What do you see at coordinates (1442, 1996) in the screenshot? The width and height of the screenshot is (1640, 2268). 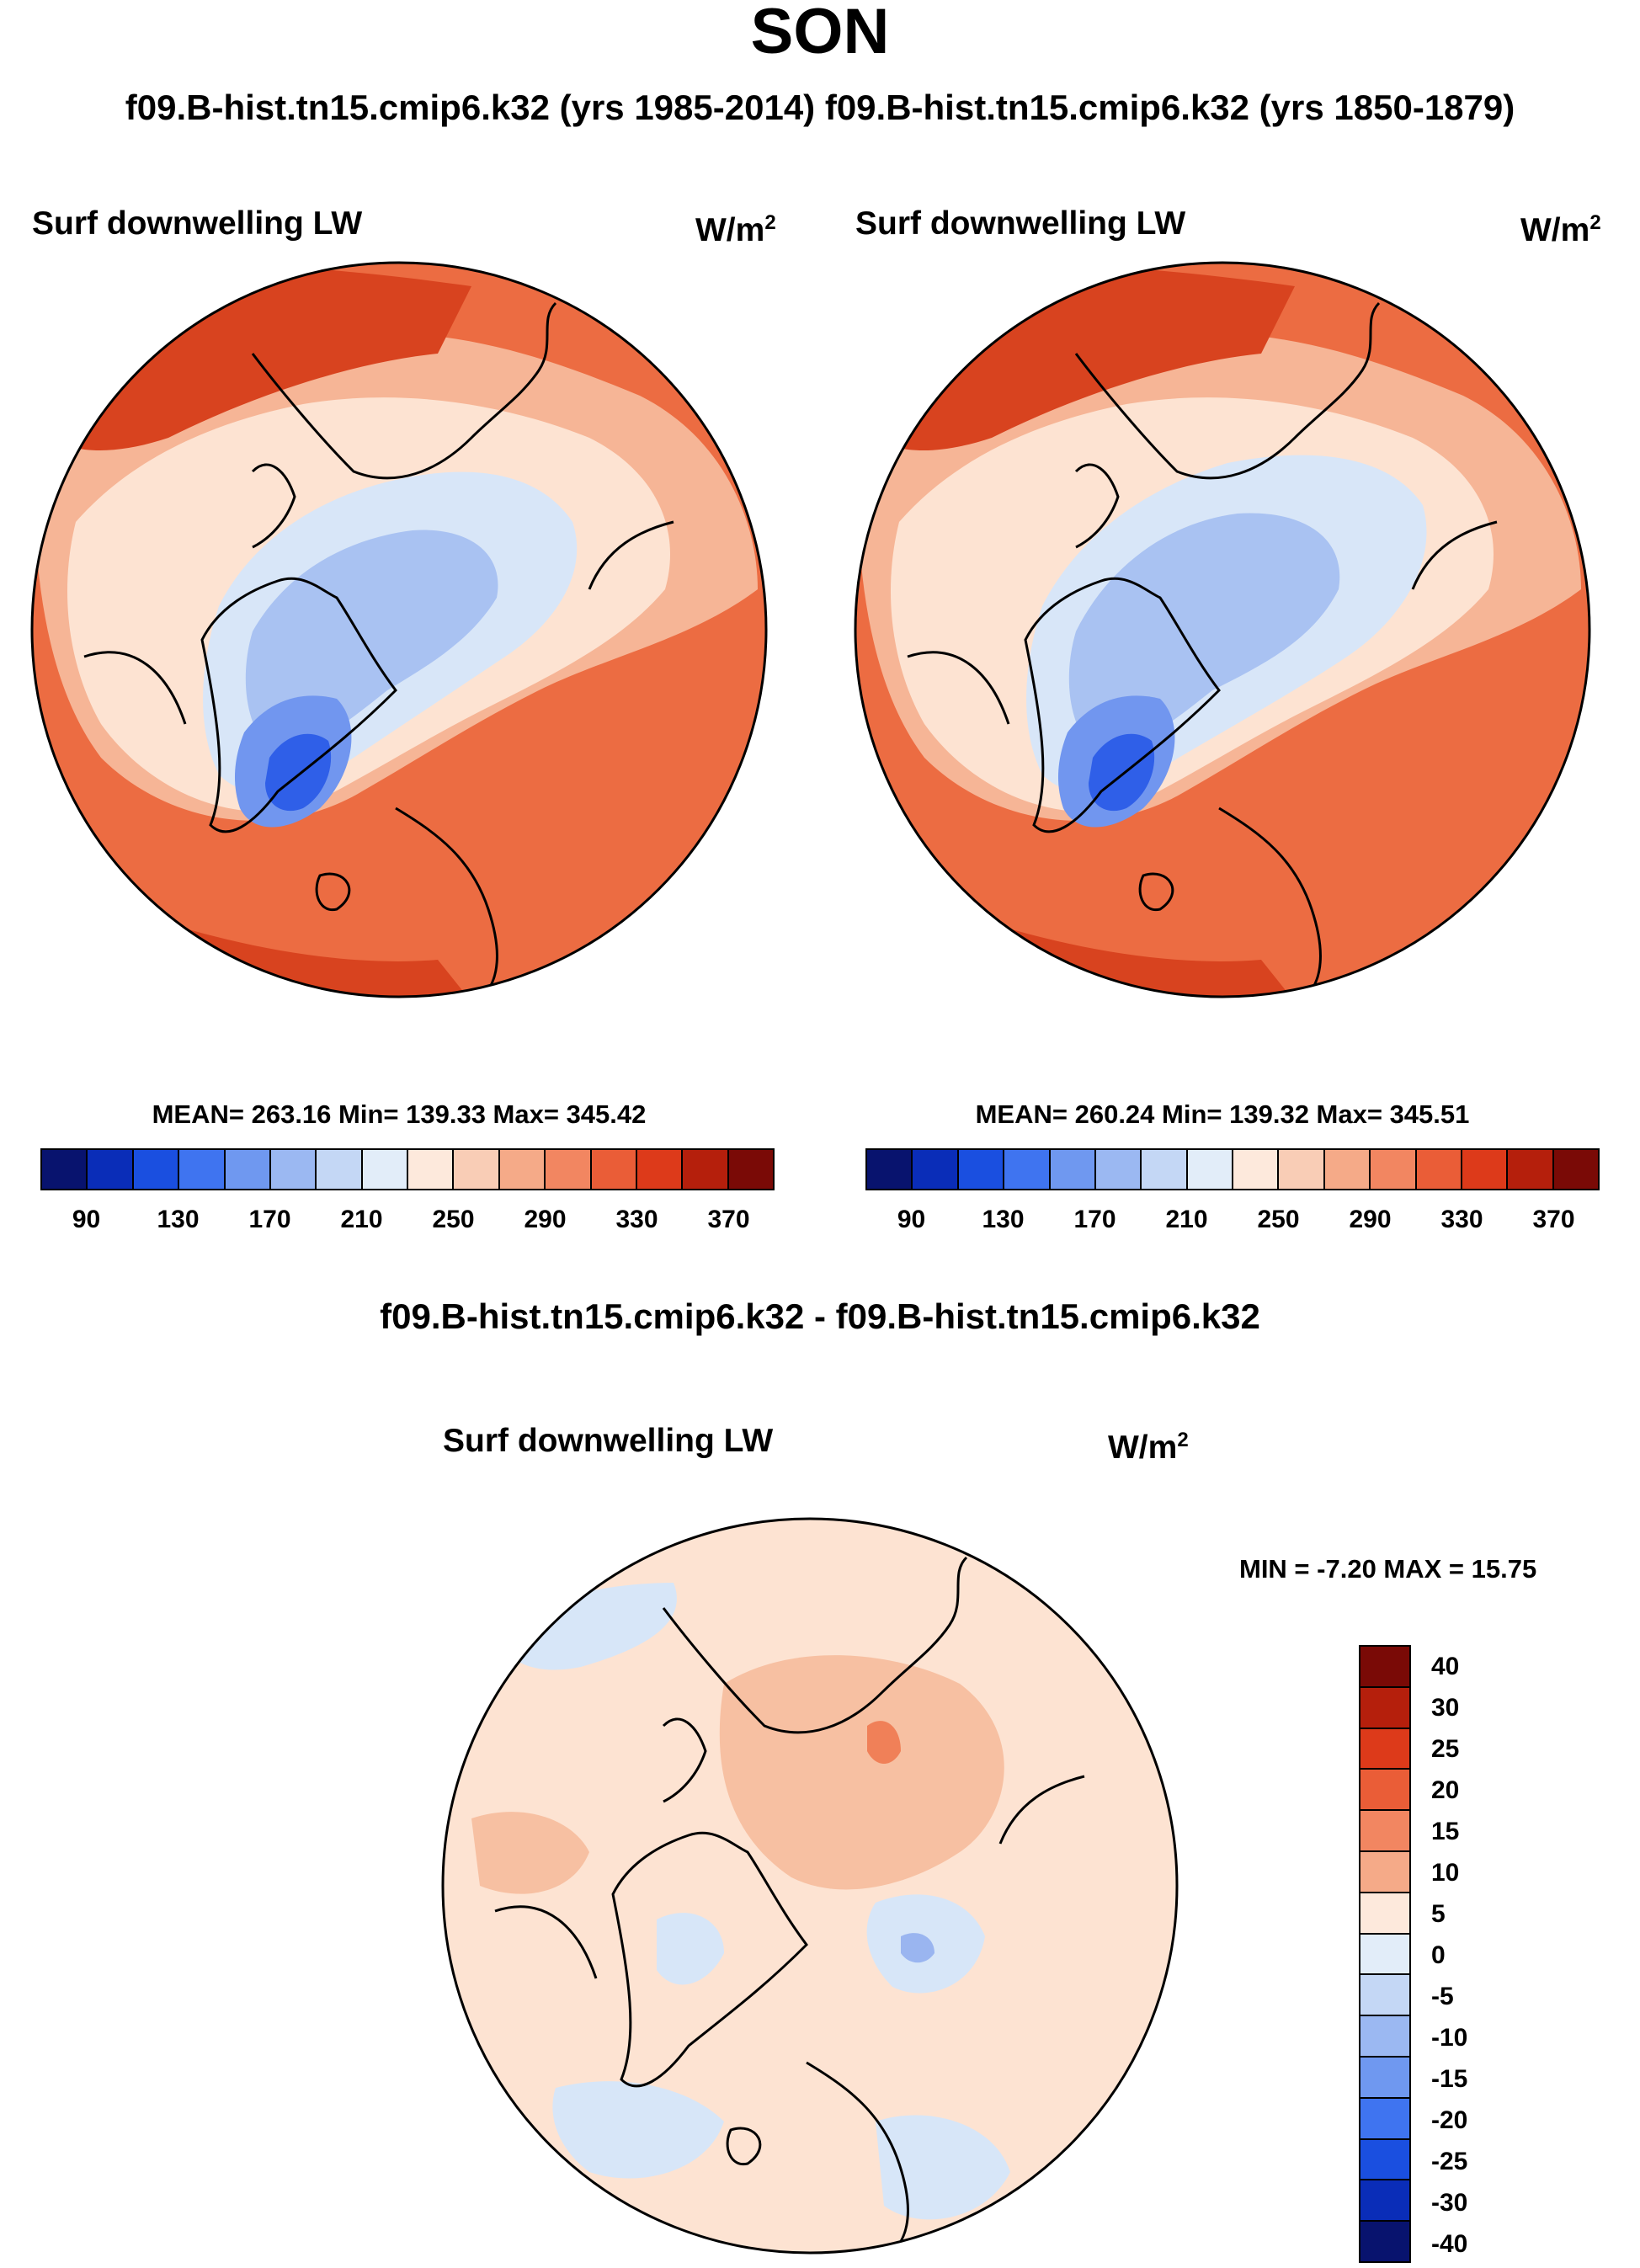 I see `colorbar-tick-label: -5` at bounding box center [1442, 1996].